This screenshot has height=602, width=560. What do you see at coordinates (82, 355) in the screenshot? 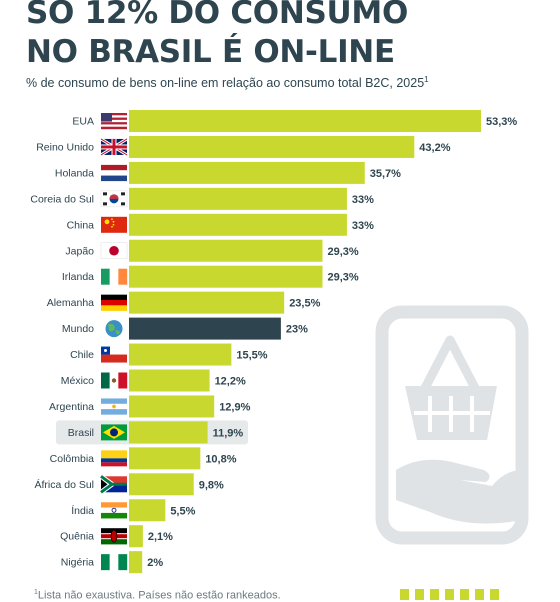
I see `category-label: Chile` at bounding box center [82, 355].